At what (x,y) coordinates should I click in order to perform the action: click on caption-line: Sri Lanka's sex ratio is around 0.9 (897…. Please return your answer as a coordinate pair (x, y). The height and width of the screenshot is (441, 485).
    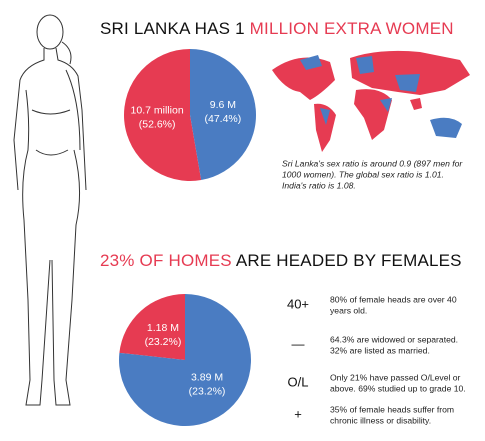
    Looking at the image, I should click on (372, 163).